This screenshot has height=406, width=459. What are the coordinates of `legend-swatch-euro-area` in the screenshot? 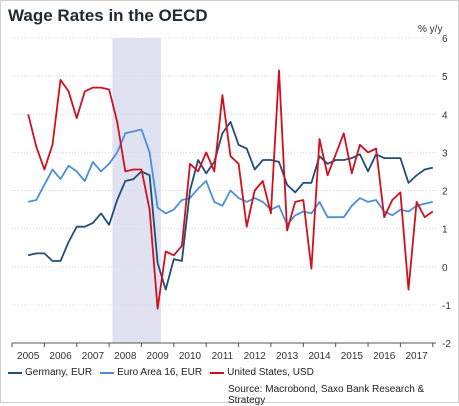 It's located at (107, 372).